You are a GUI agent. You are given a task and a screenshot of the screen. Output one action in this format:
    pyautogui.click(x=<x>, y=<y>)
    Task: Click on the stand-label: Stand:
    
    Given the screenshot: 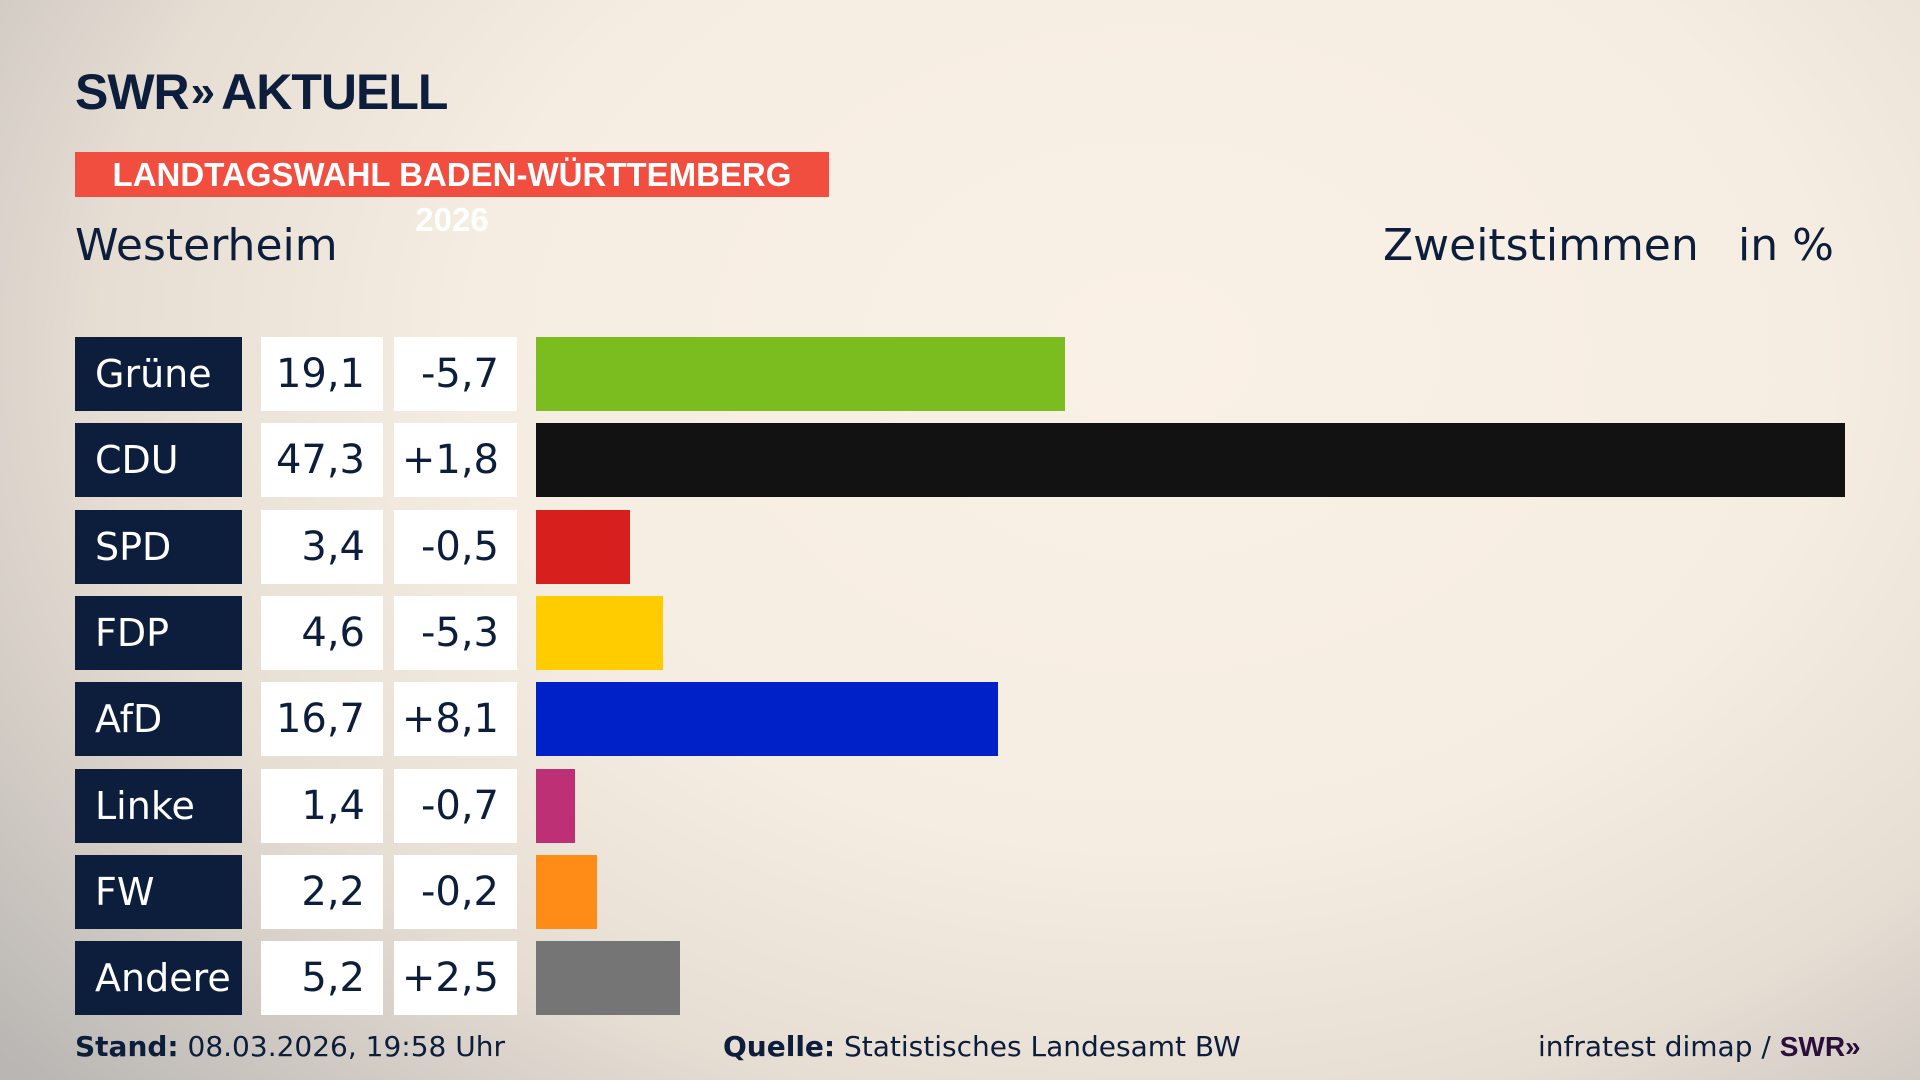 What is the action you would take?
    pyautogui.click(x=127, y=1046)
    